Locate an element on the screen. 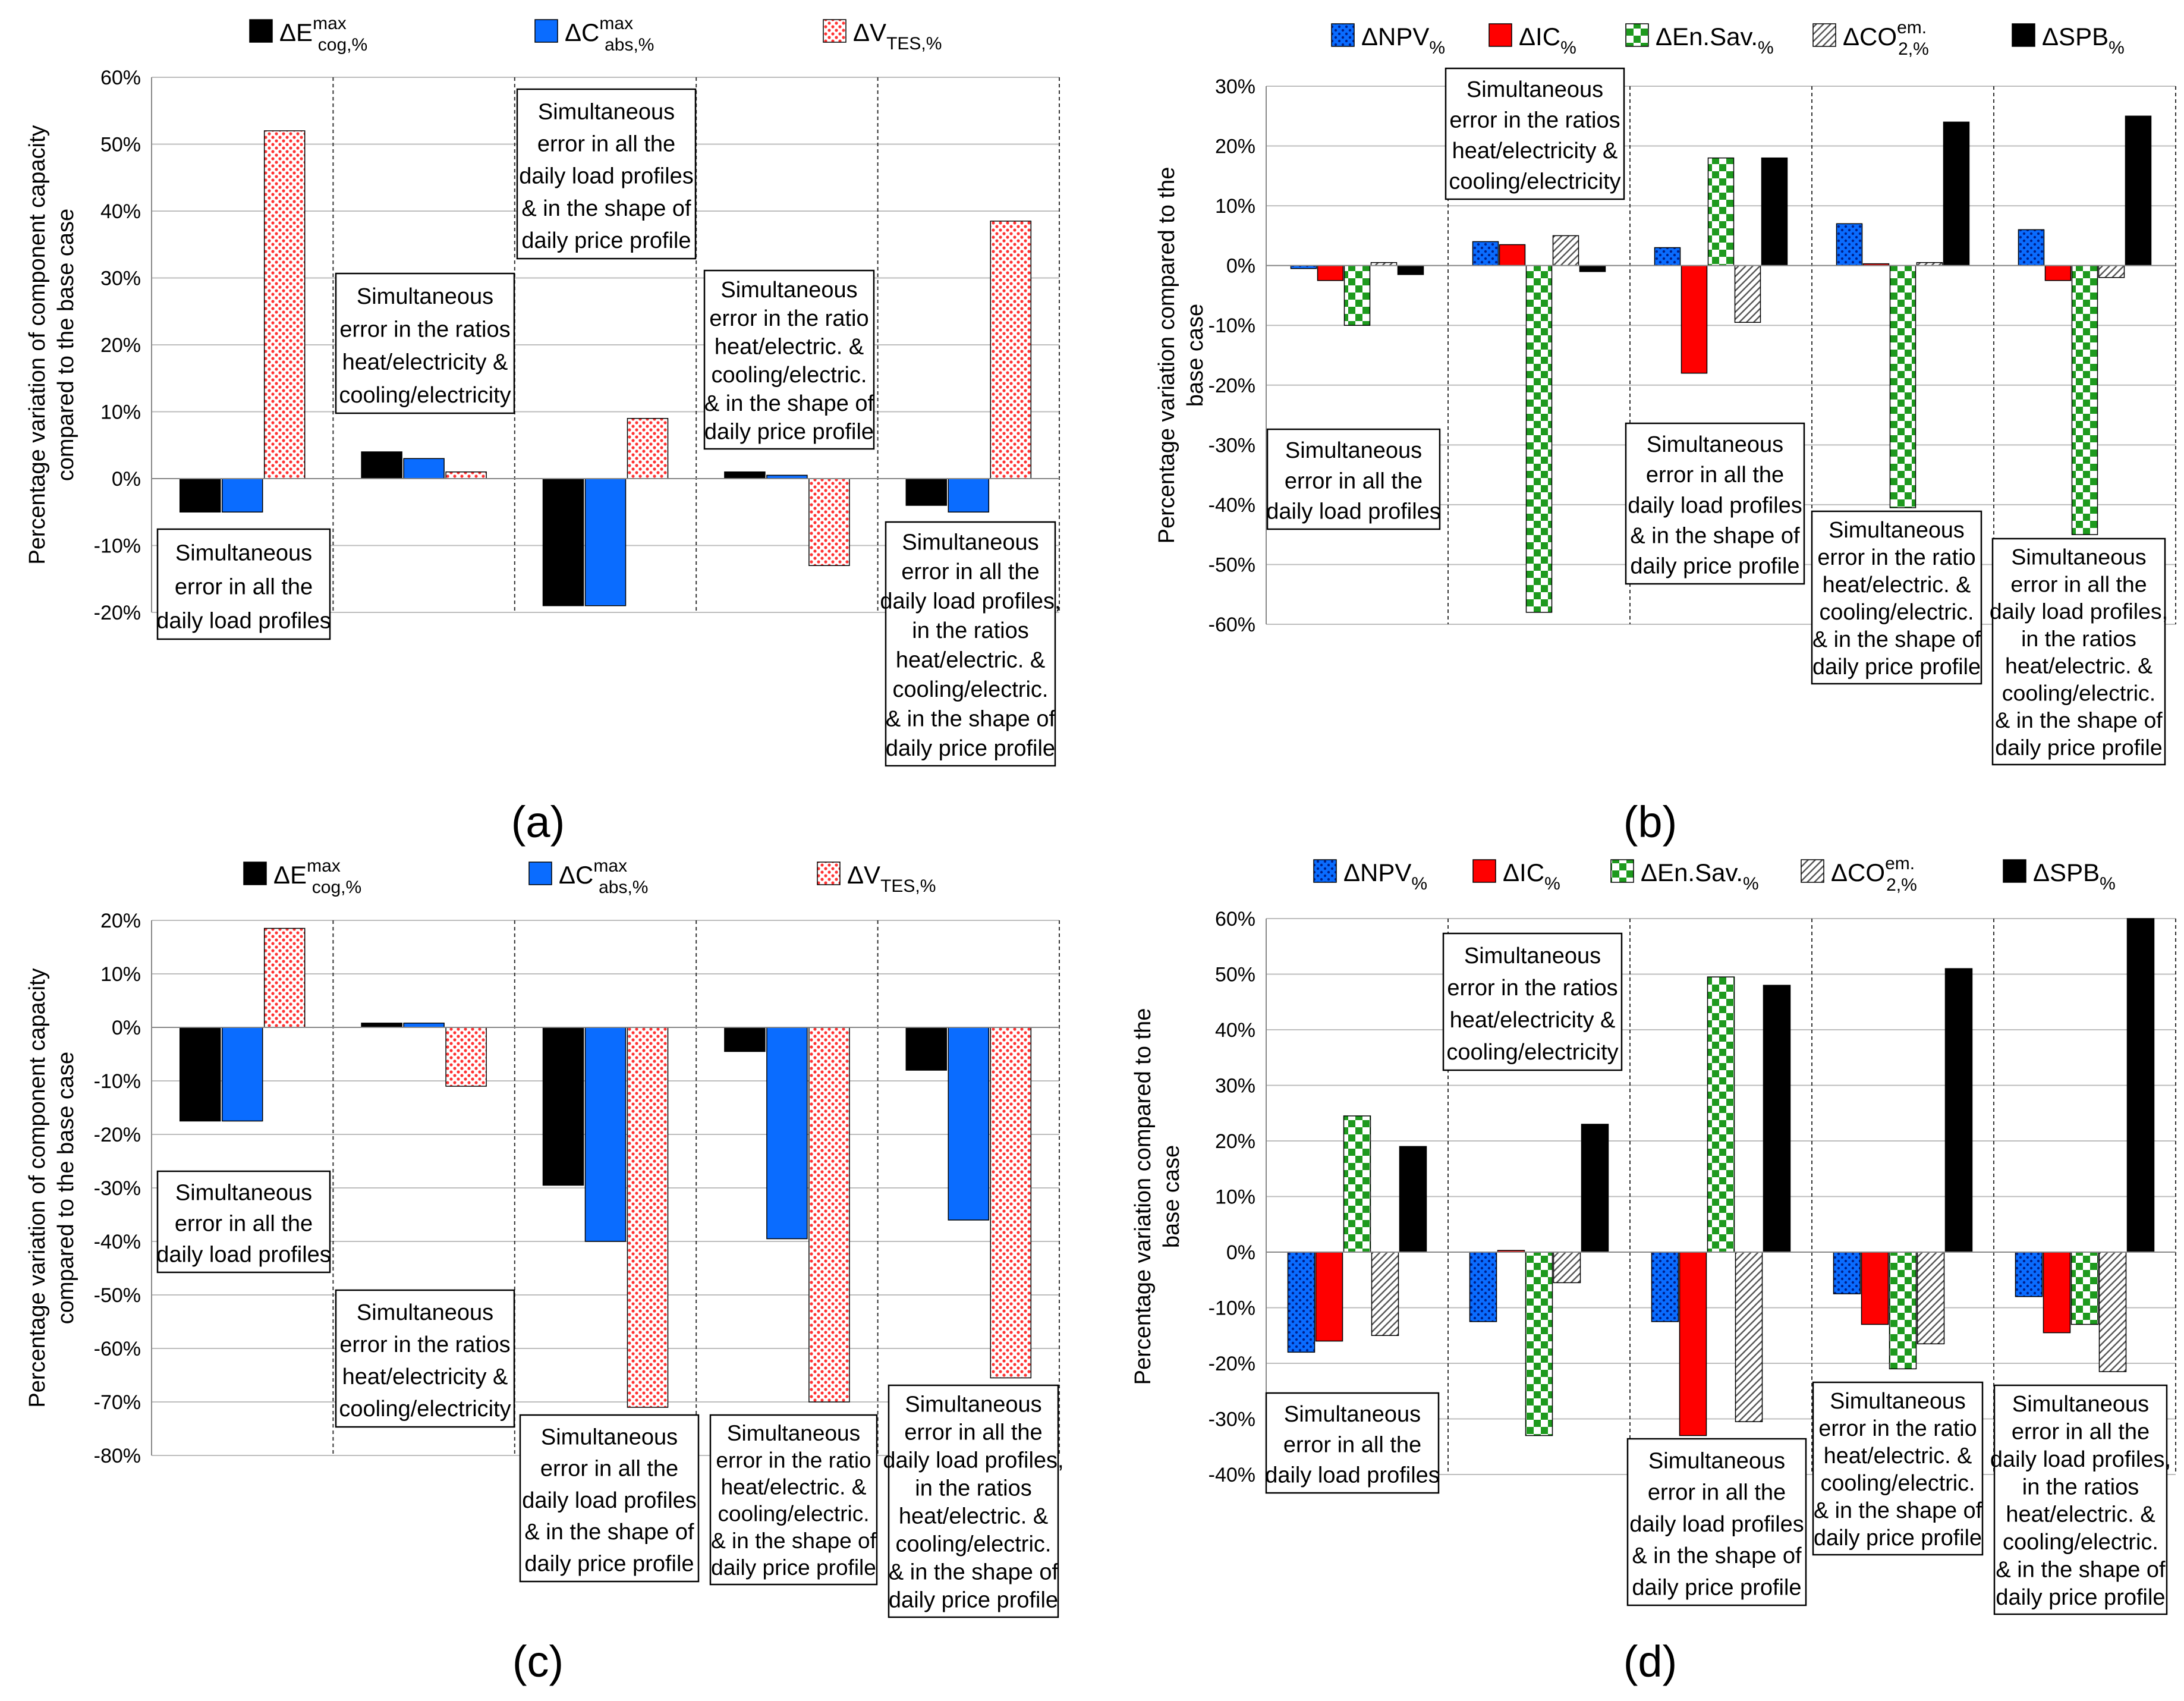 This screenshot has width=2184, height=1701. legend-label: ΔIC% is located at coordinates (1531, 876).